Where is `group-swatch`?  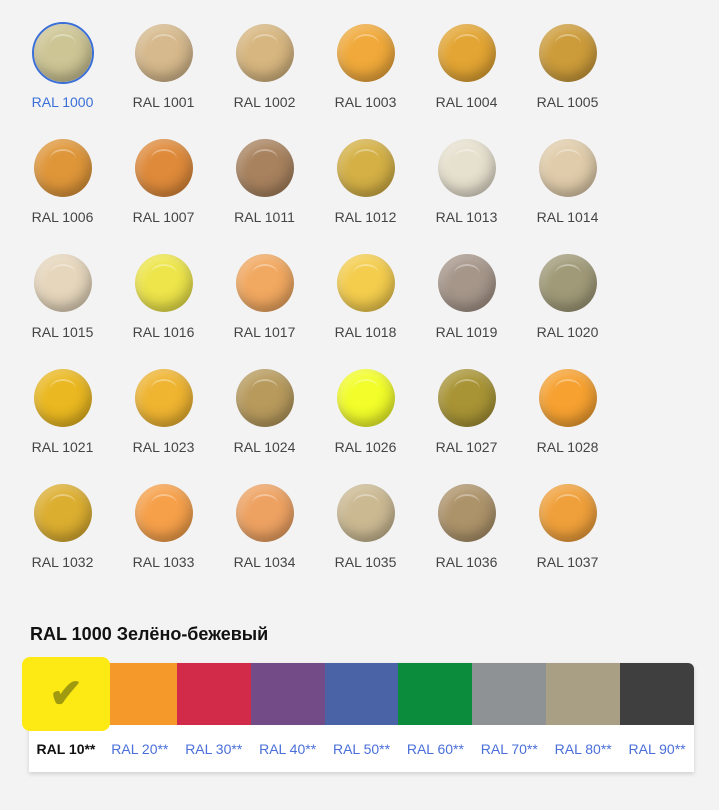 group-swatch is located at coordinates (657, 694).